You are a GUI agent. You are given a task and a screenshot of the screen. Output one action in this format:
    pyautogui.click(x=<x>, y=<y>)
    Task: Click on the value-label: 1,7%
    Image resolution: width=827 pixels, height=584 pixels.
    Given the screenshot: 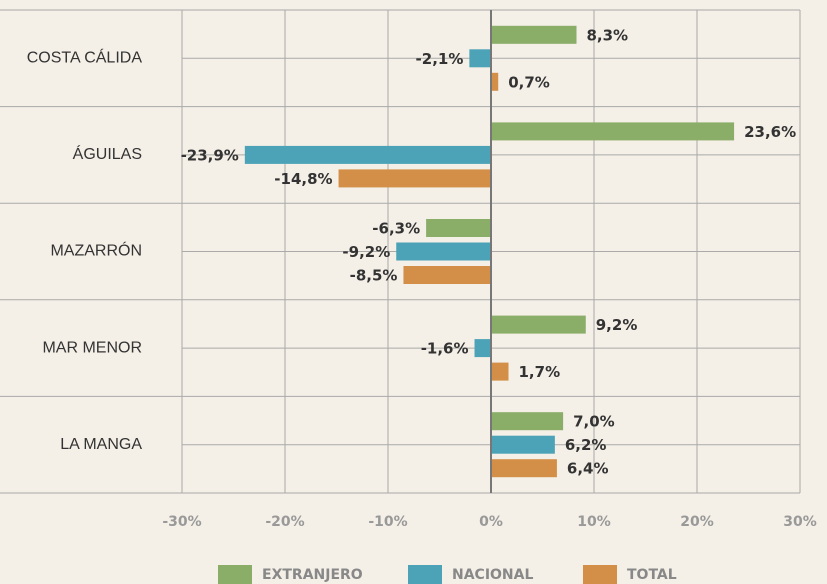 What is the action you would take?
    pyautogui.click(x=540, y=372)
    